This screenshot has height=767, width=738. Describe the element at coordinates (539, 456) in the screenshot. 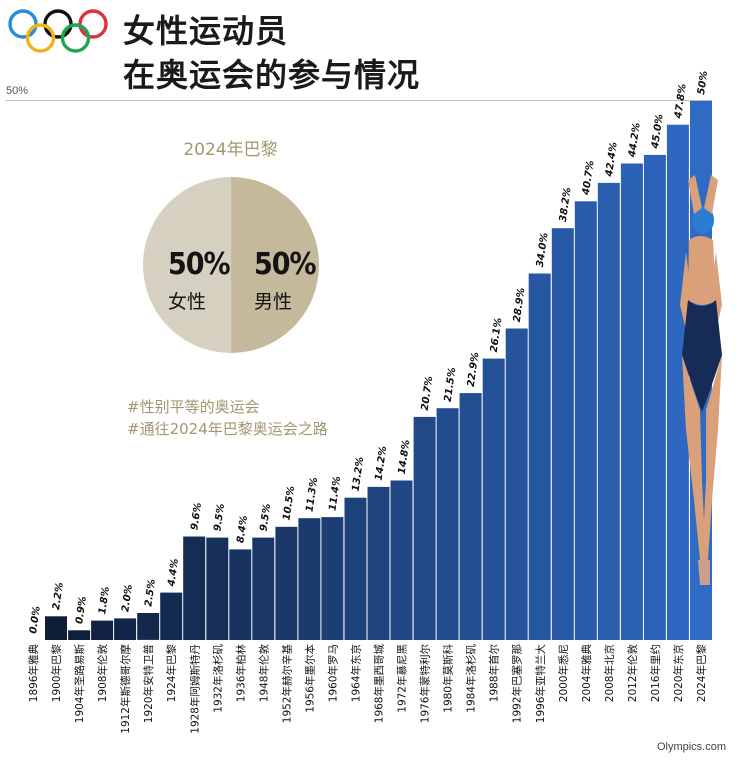

I see `bar-1996年亚特兰大` at that location.